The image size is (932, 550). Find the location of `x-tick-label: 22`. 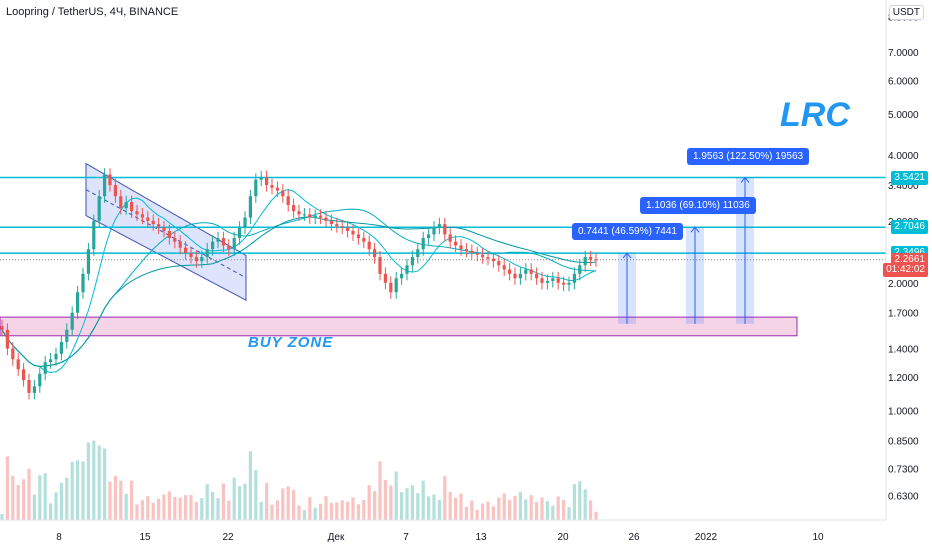

x-tick-label: 22 is located at coordinates (228, 537).